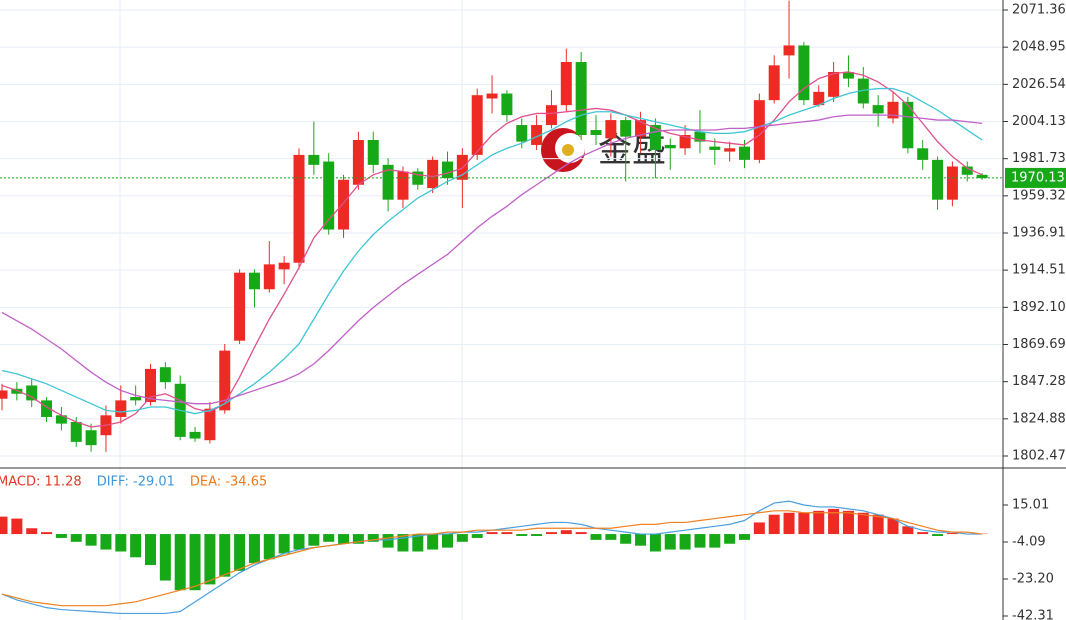 Image resolution: width=1066 pixels, height=620 pixels. What do you see at coordinates (228, 482) in the screenshot?
I see `legend-entry: DEA: -34.65` at bounding box center [228, 482].